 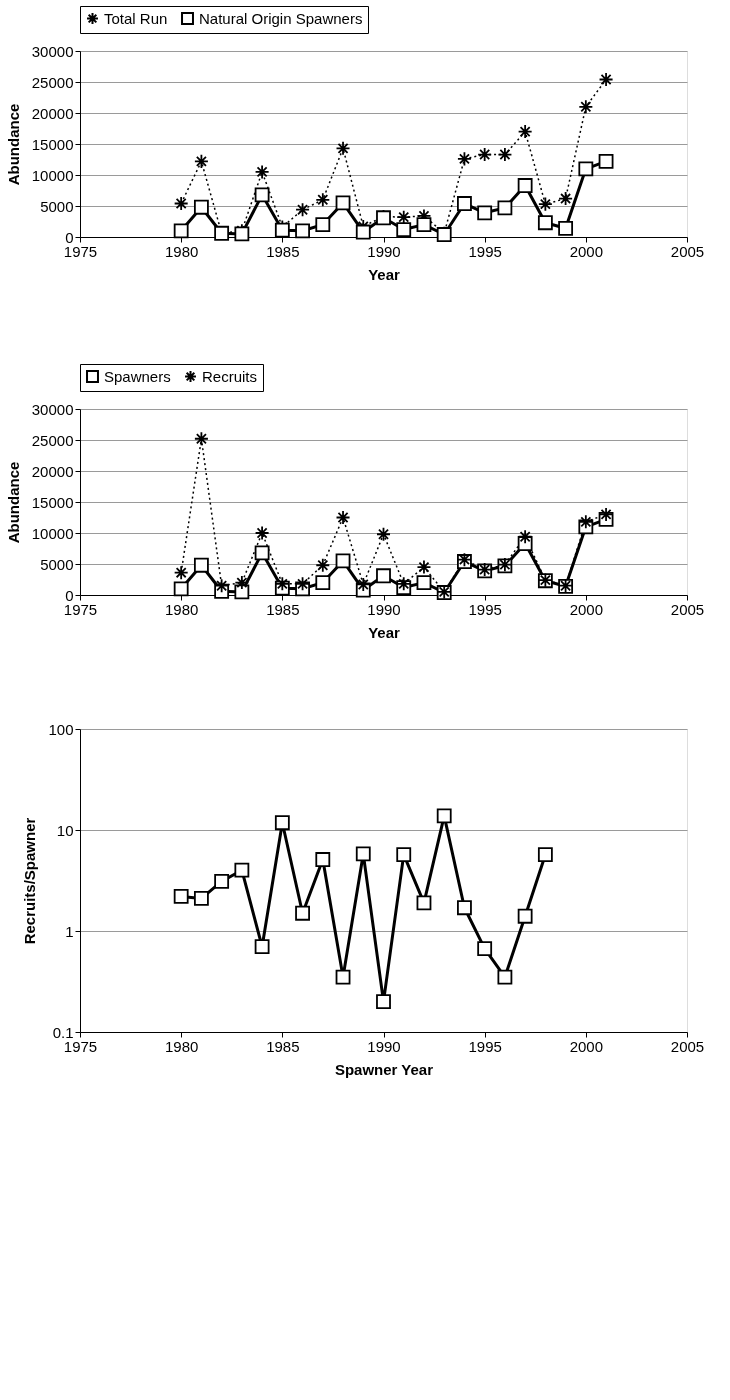 What do you see at coordinates (30, 881) in the screenshot?
I see `y-axis-title: Recruits/Spawner` at bounding box center [30, 881].